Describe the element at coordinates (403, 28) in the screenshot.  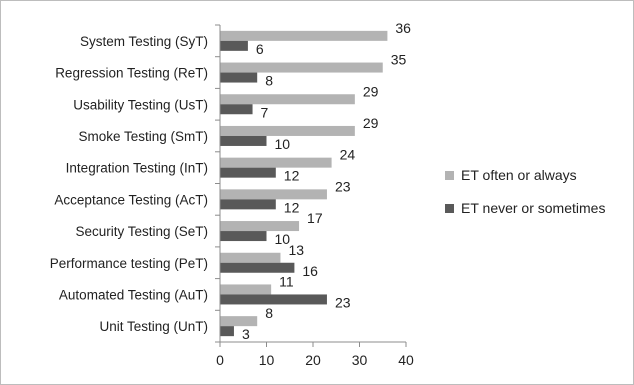
I see `data-label: 36` at that location.